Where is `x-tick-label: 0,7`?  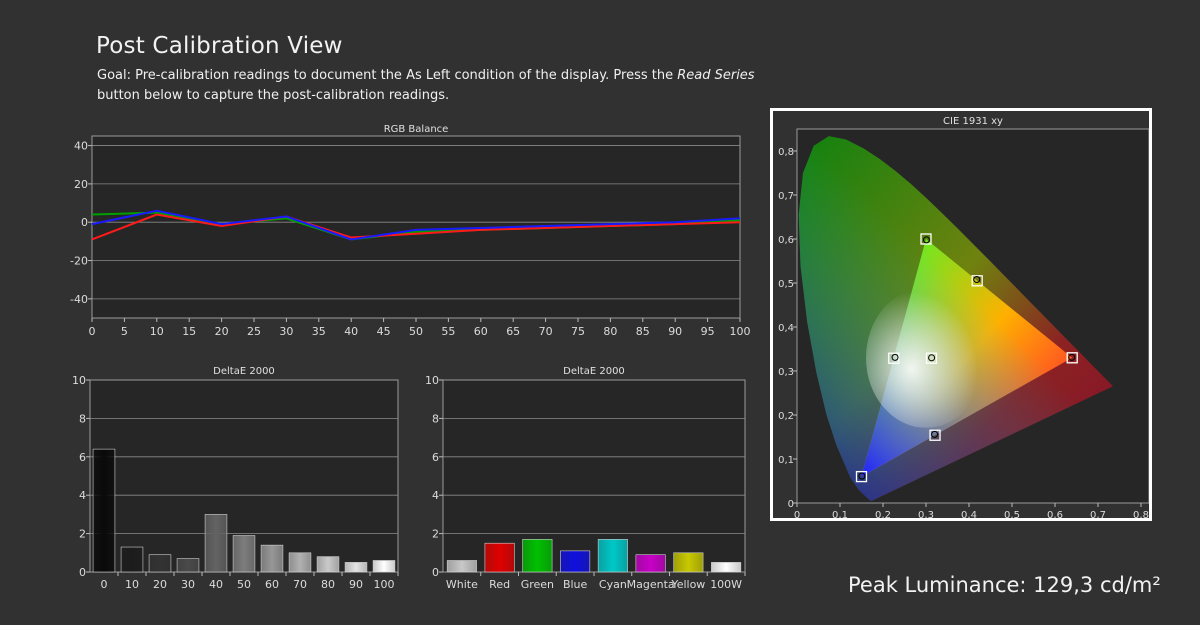
x-tick-label: 0,7 is located at coordinates (1098, 514).